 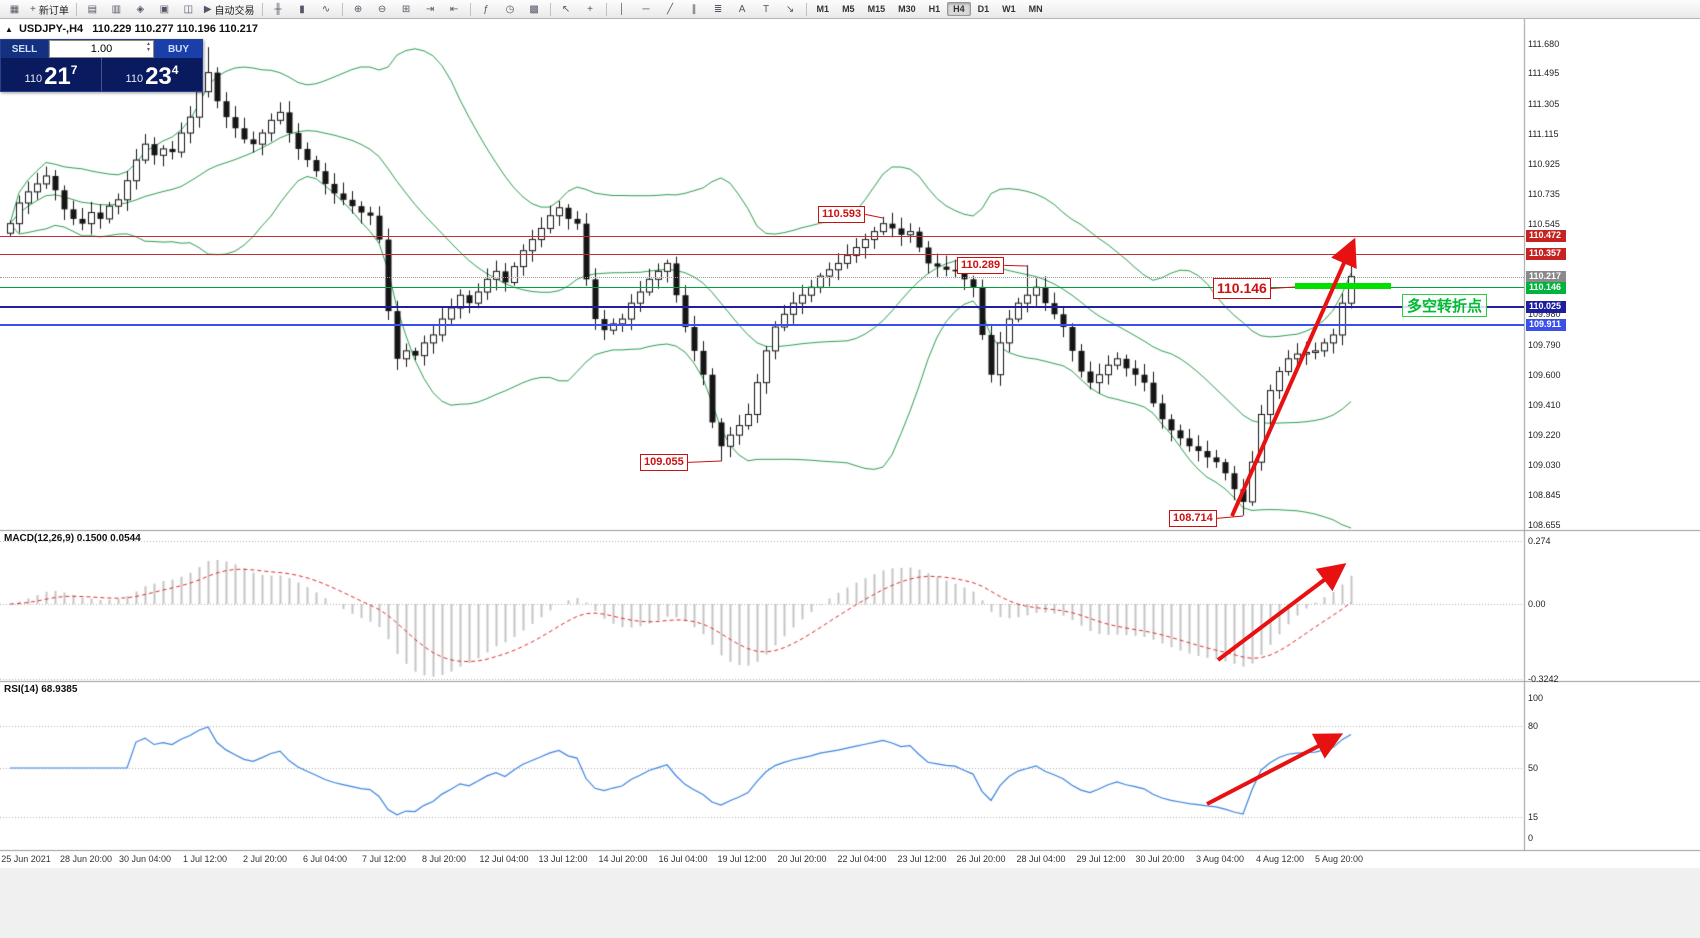 I want to click on buy-button: BUY, so click(x=178, y=49).